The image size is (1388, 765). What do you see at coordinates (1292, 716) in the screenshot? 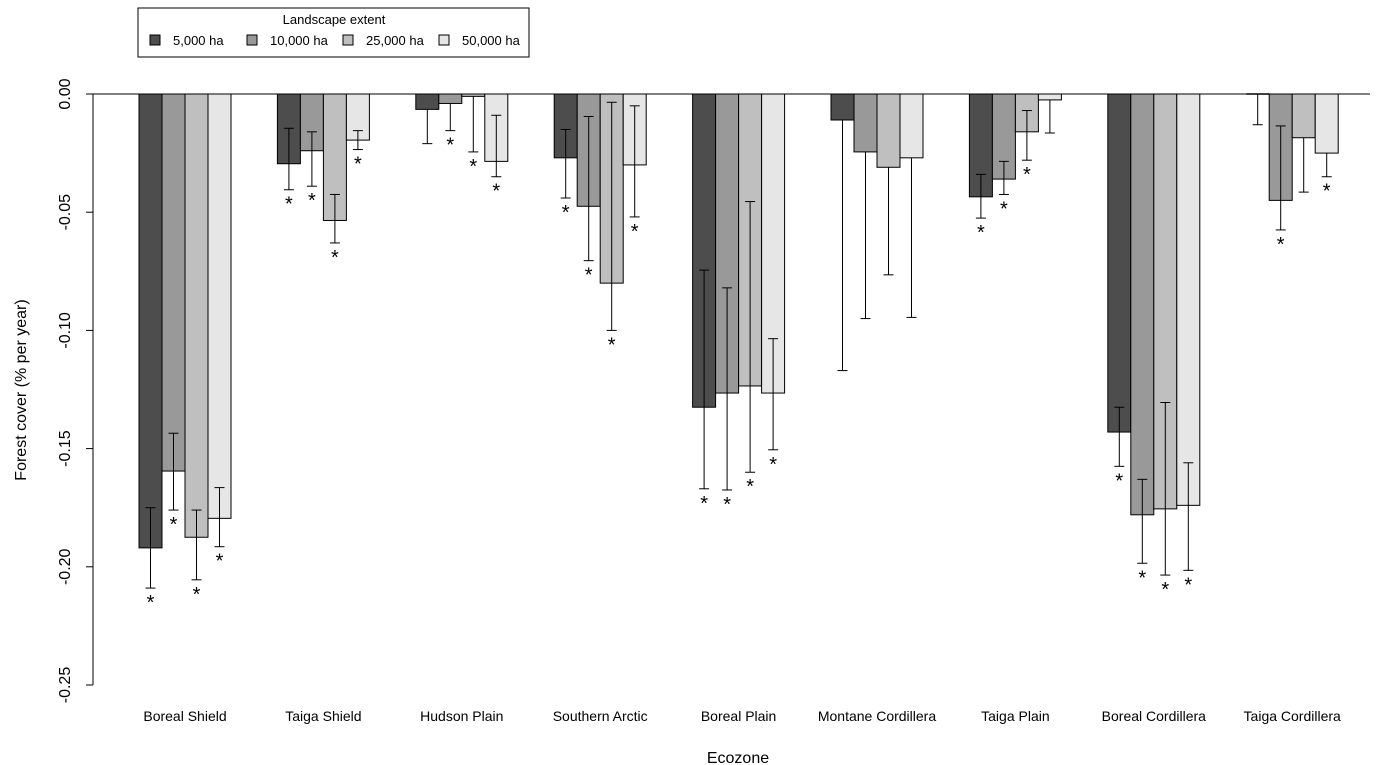
I see `x-category-label: Taiga Cordillera` at bounding box center [1292, 716].